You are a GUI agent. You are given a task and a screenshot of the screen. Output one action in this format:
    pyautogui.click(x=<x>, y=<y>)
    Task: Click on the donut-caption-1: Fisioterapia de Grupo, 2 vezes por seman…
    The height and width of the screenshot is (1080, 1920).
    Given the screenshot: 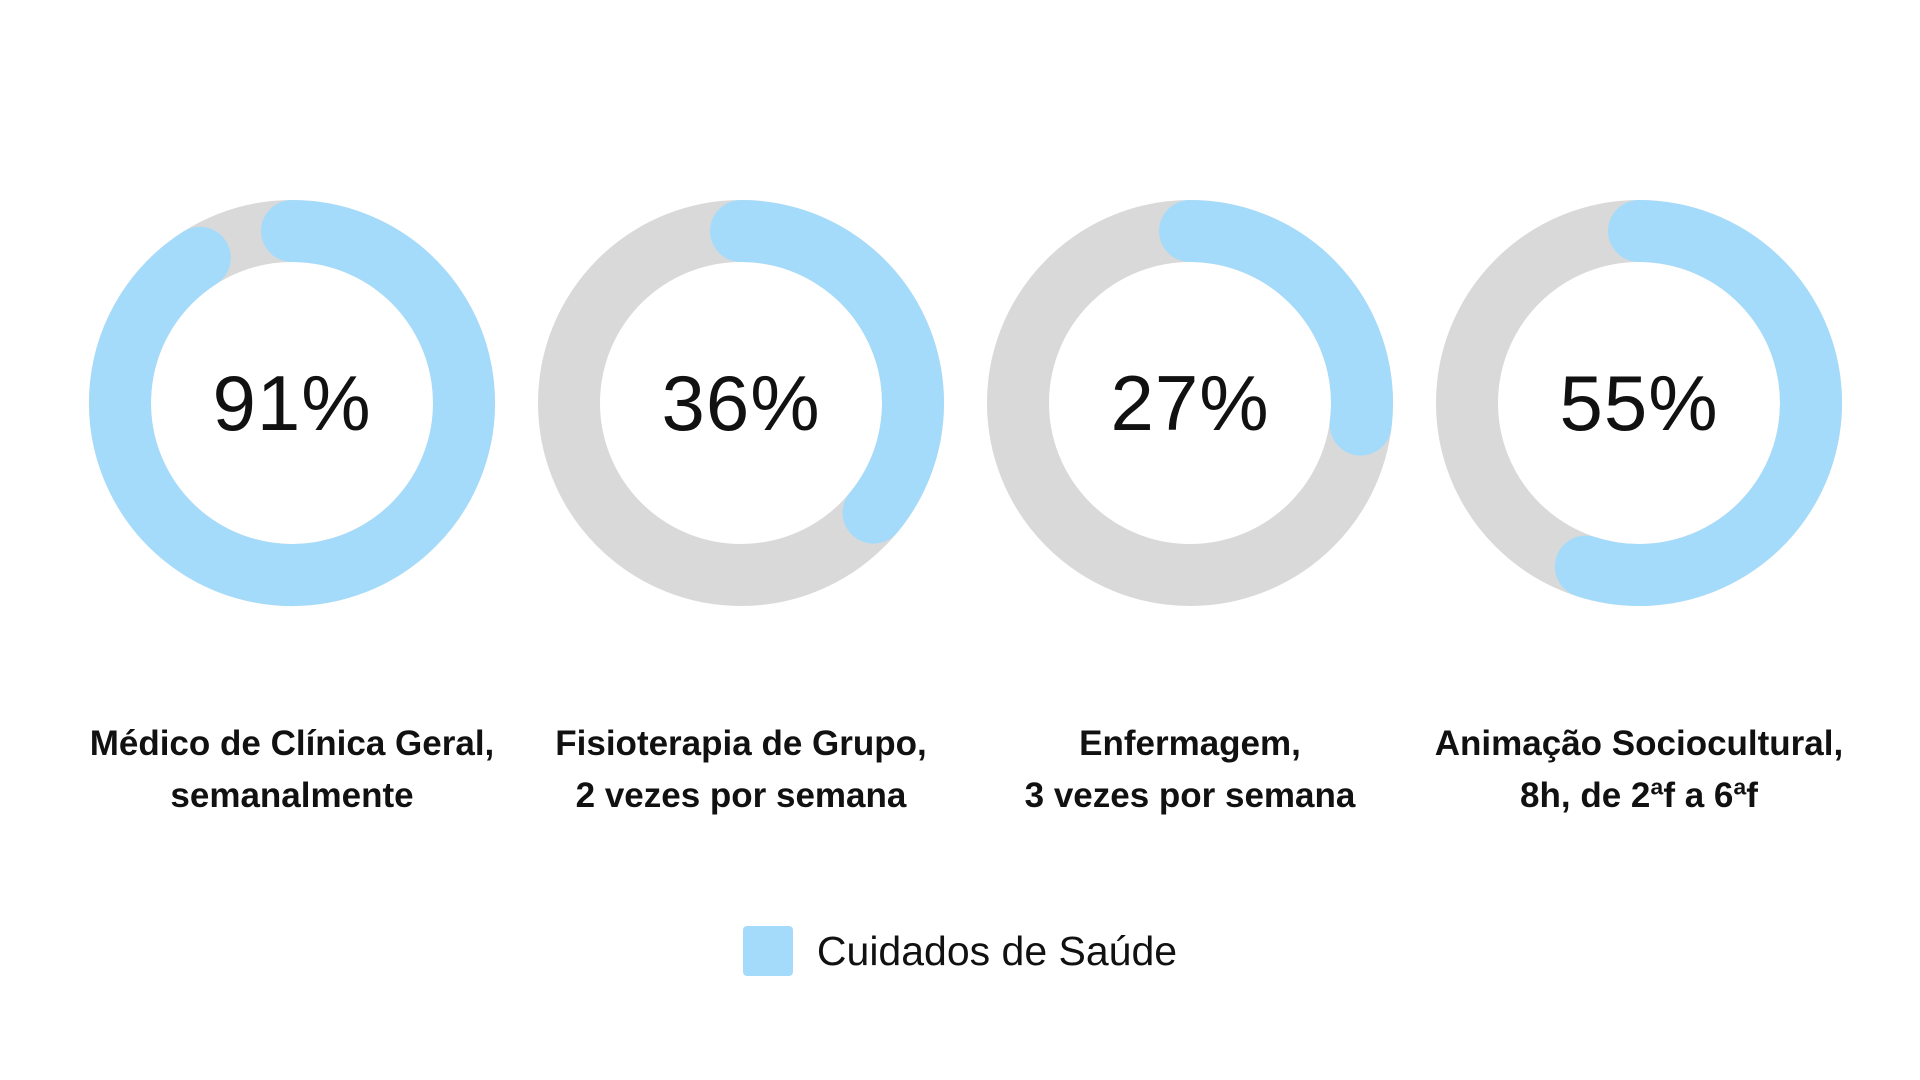 What is the action you would take?
    pyautogui.click(x=741, y=770)
    